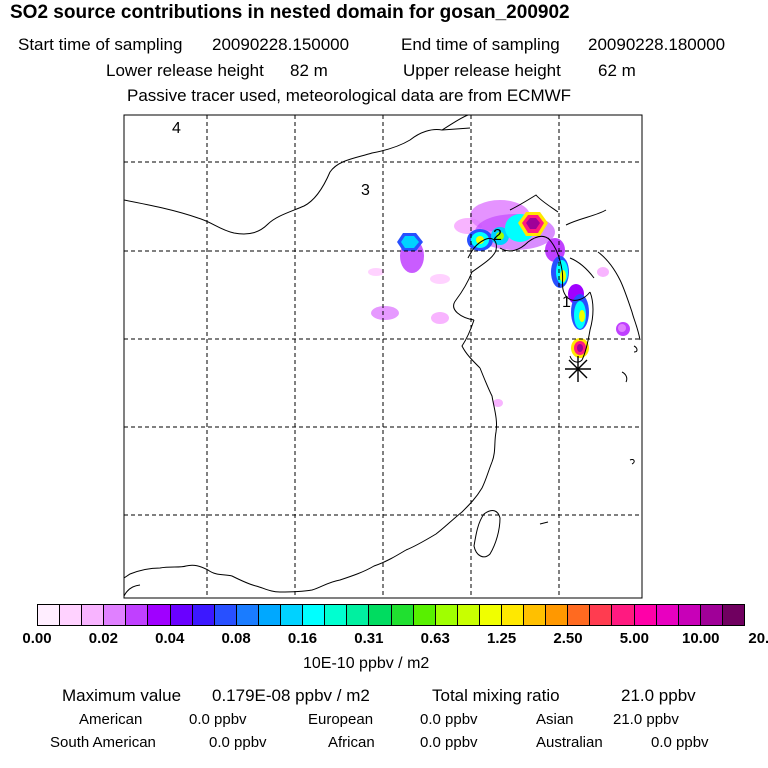 Image resolution: width=768 pixels, height=768 pixels. Describe the element at coordinates (496, 695) in the screenshot. I see `total-mixing-label: Total mixing ratio` at that location.